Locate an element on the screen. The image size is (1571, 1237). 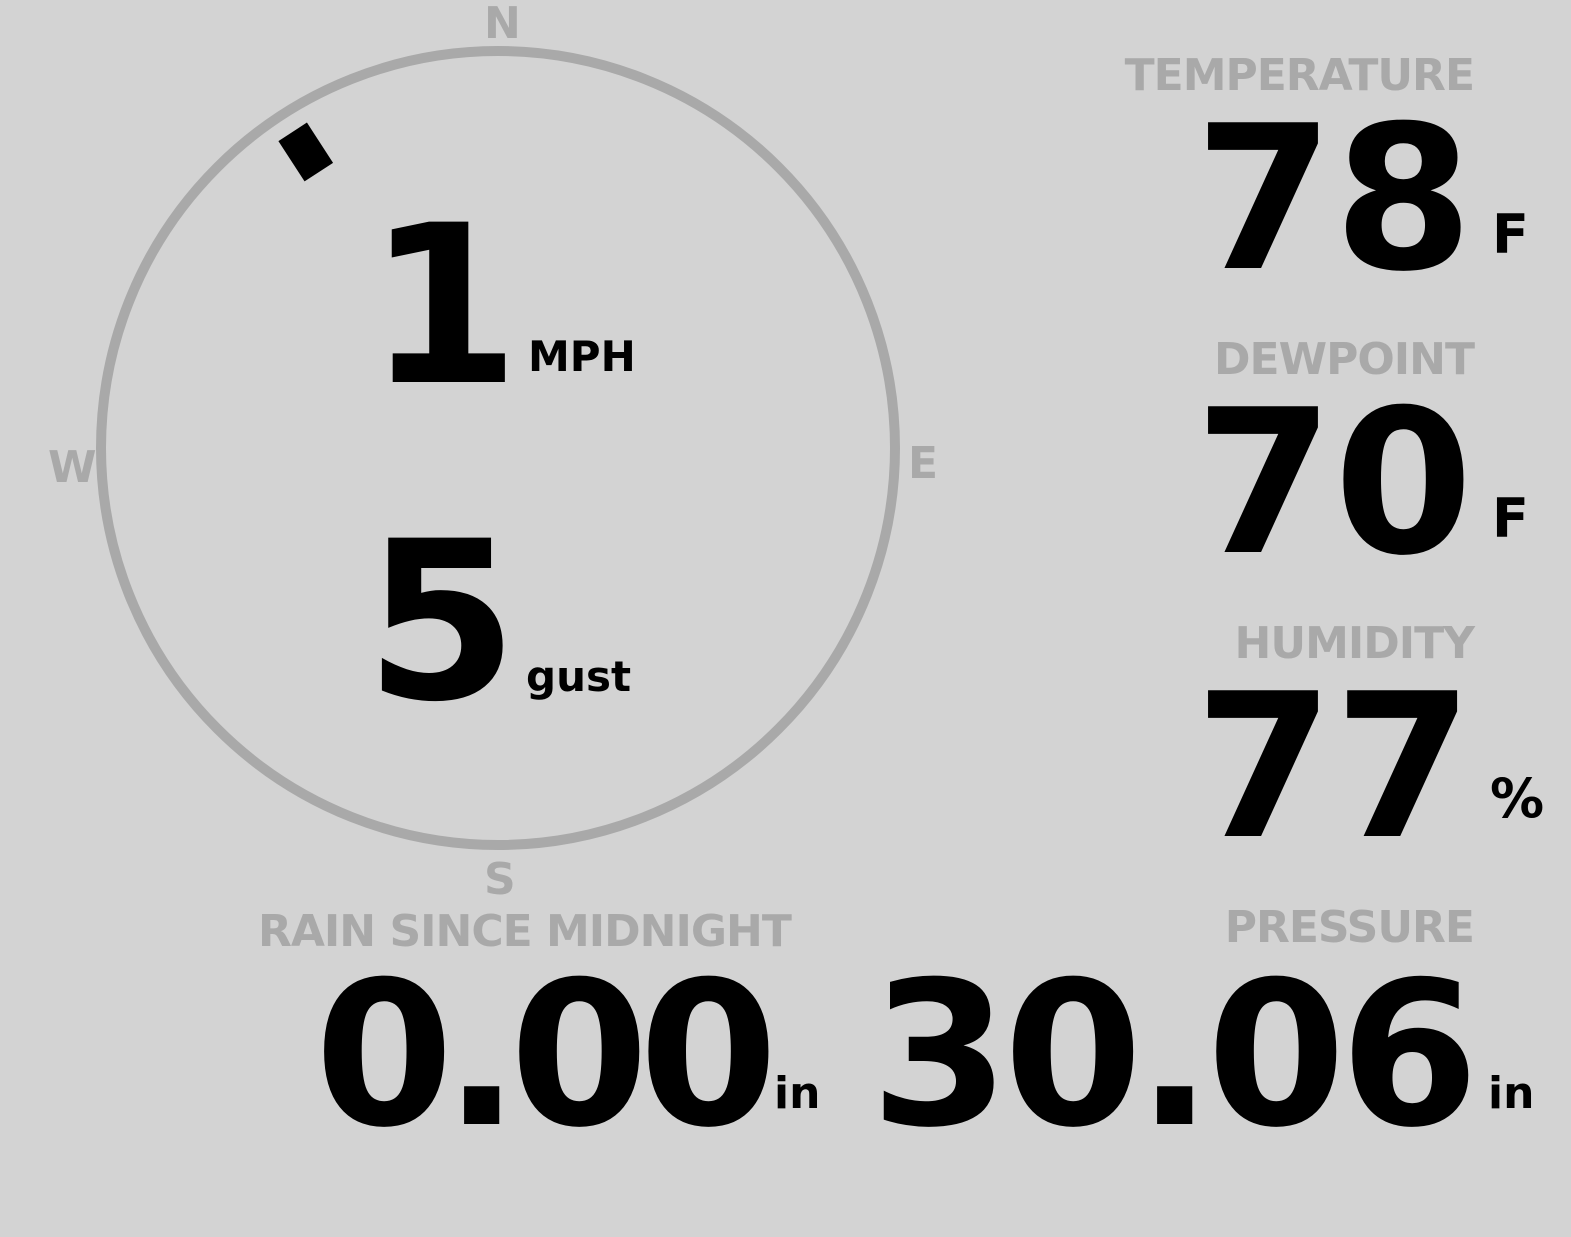
humidity-unit: % is located at coordinates (1517, 798).